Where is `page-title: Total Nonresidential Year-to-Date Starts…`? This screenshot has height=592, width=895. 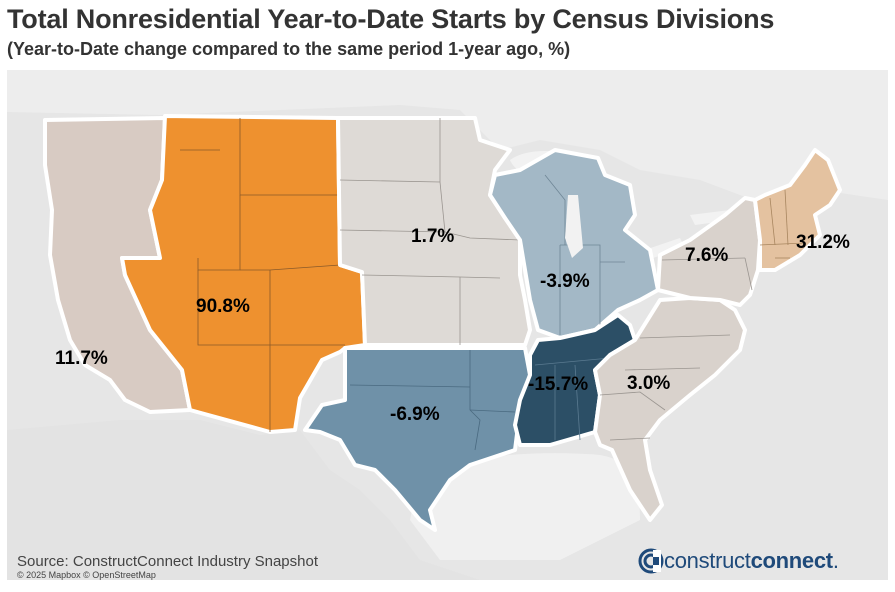 page-title: Total Nonresidential Year-to-Date Starts… is located at coordinates (391, 19).